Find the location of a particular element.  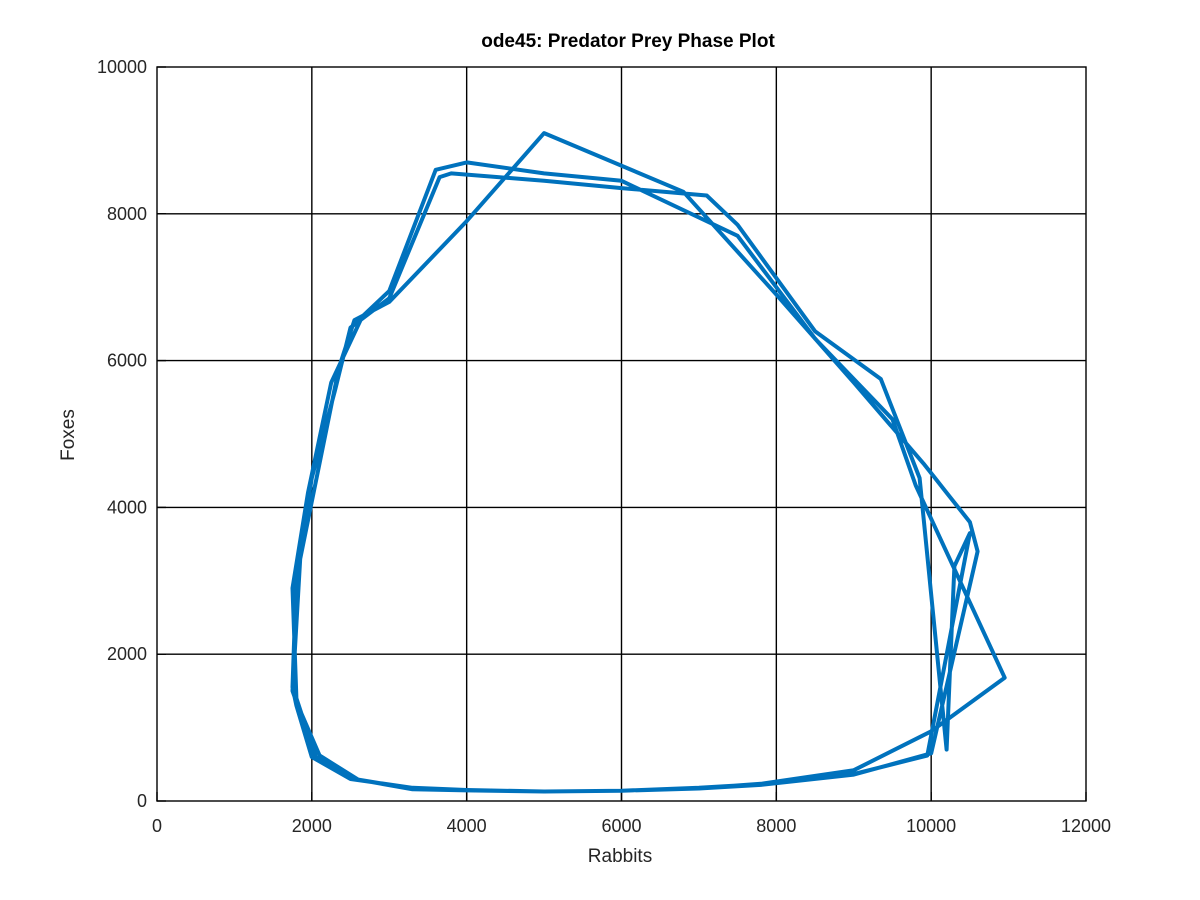

y-tick-label: 2000 is located at coordinates (127, 654).